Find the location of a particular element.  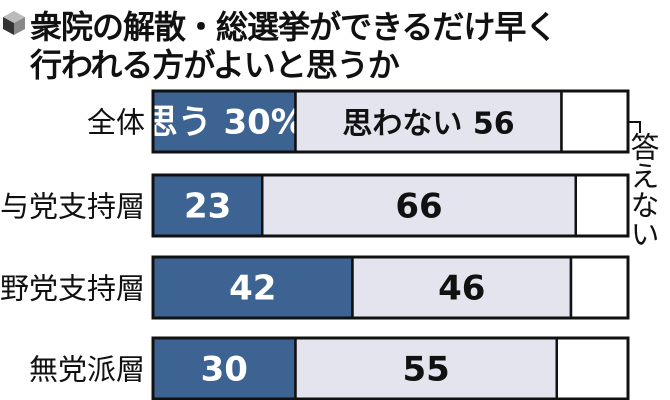

data-label: 46 is located at coordinates (461, 289).